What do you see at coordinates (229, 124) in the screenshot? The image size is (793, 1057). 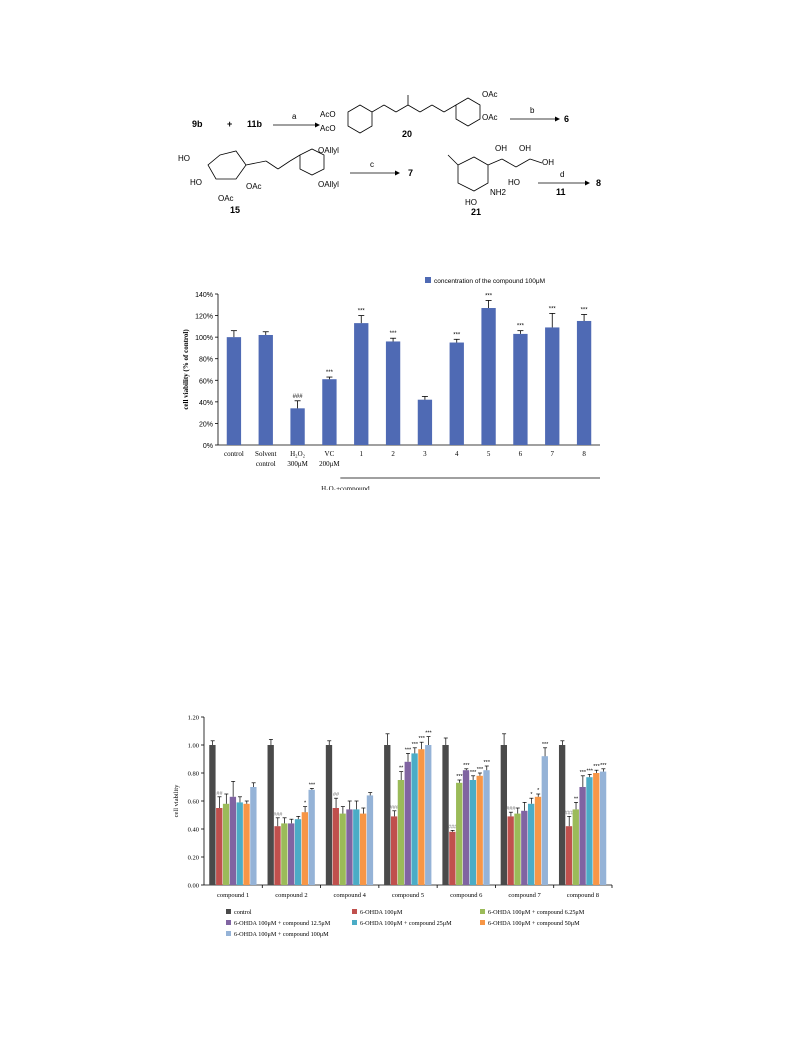 I see `scheme-plus: +` at bounding box center [229, 124].